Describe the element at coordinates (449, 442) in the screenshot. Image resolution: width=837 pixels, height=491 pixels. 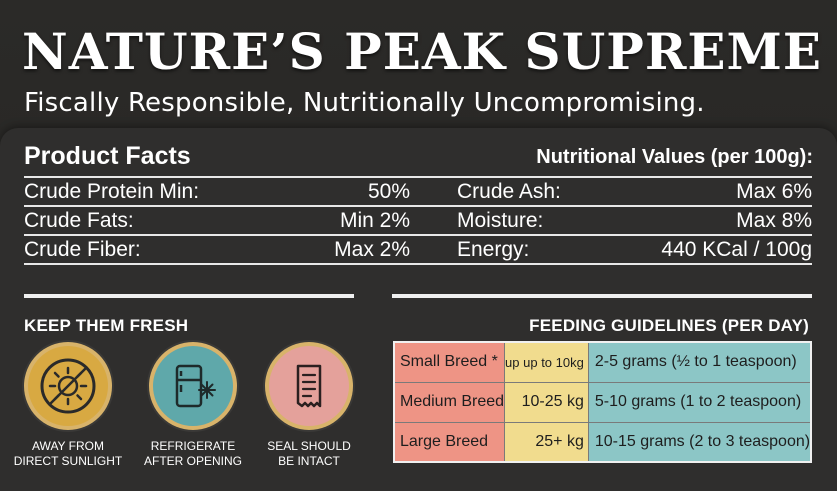
I see `breed-cell: Large Breed` at that location.